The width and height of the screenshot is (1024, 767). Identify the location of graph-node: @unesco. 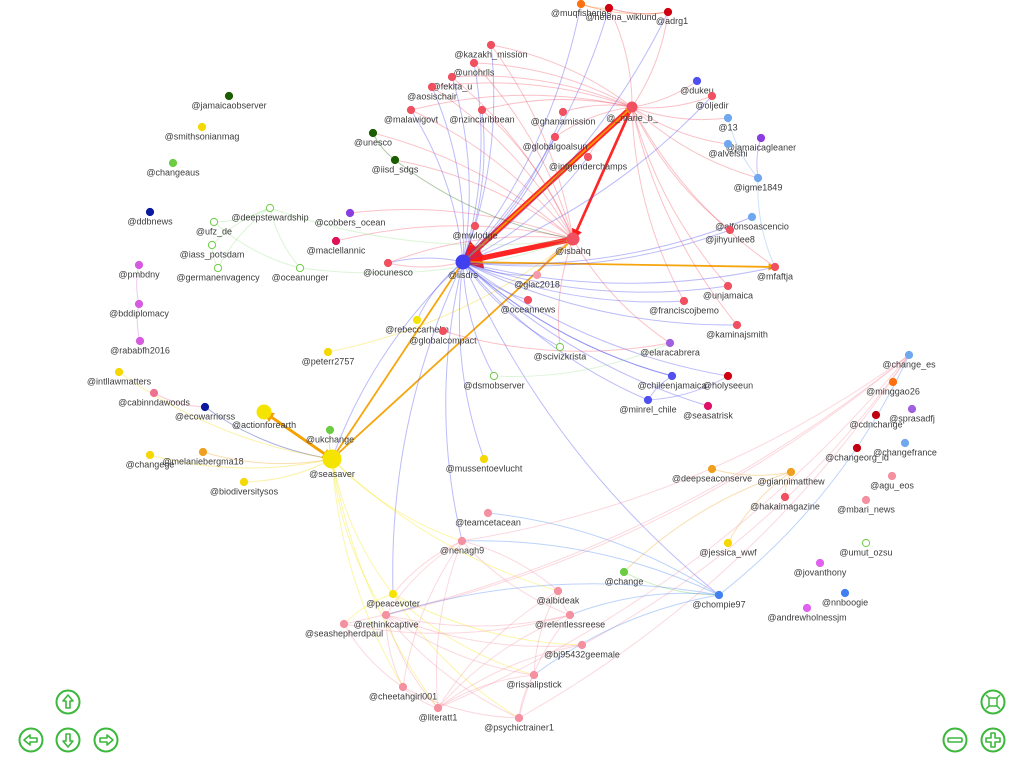
(373, 138).